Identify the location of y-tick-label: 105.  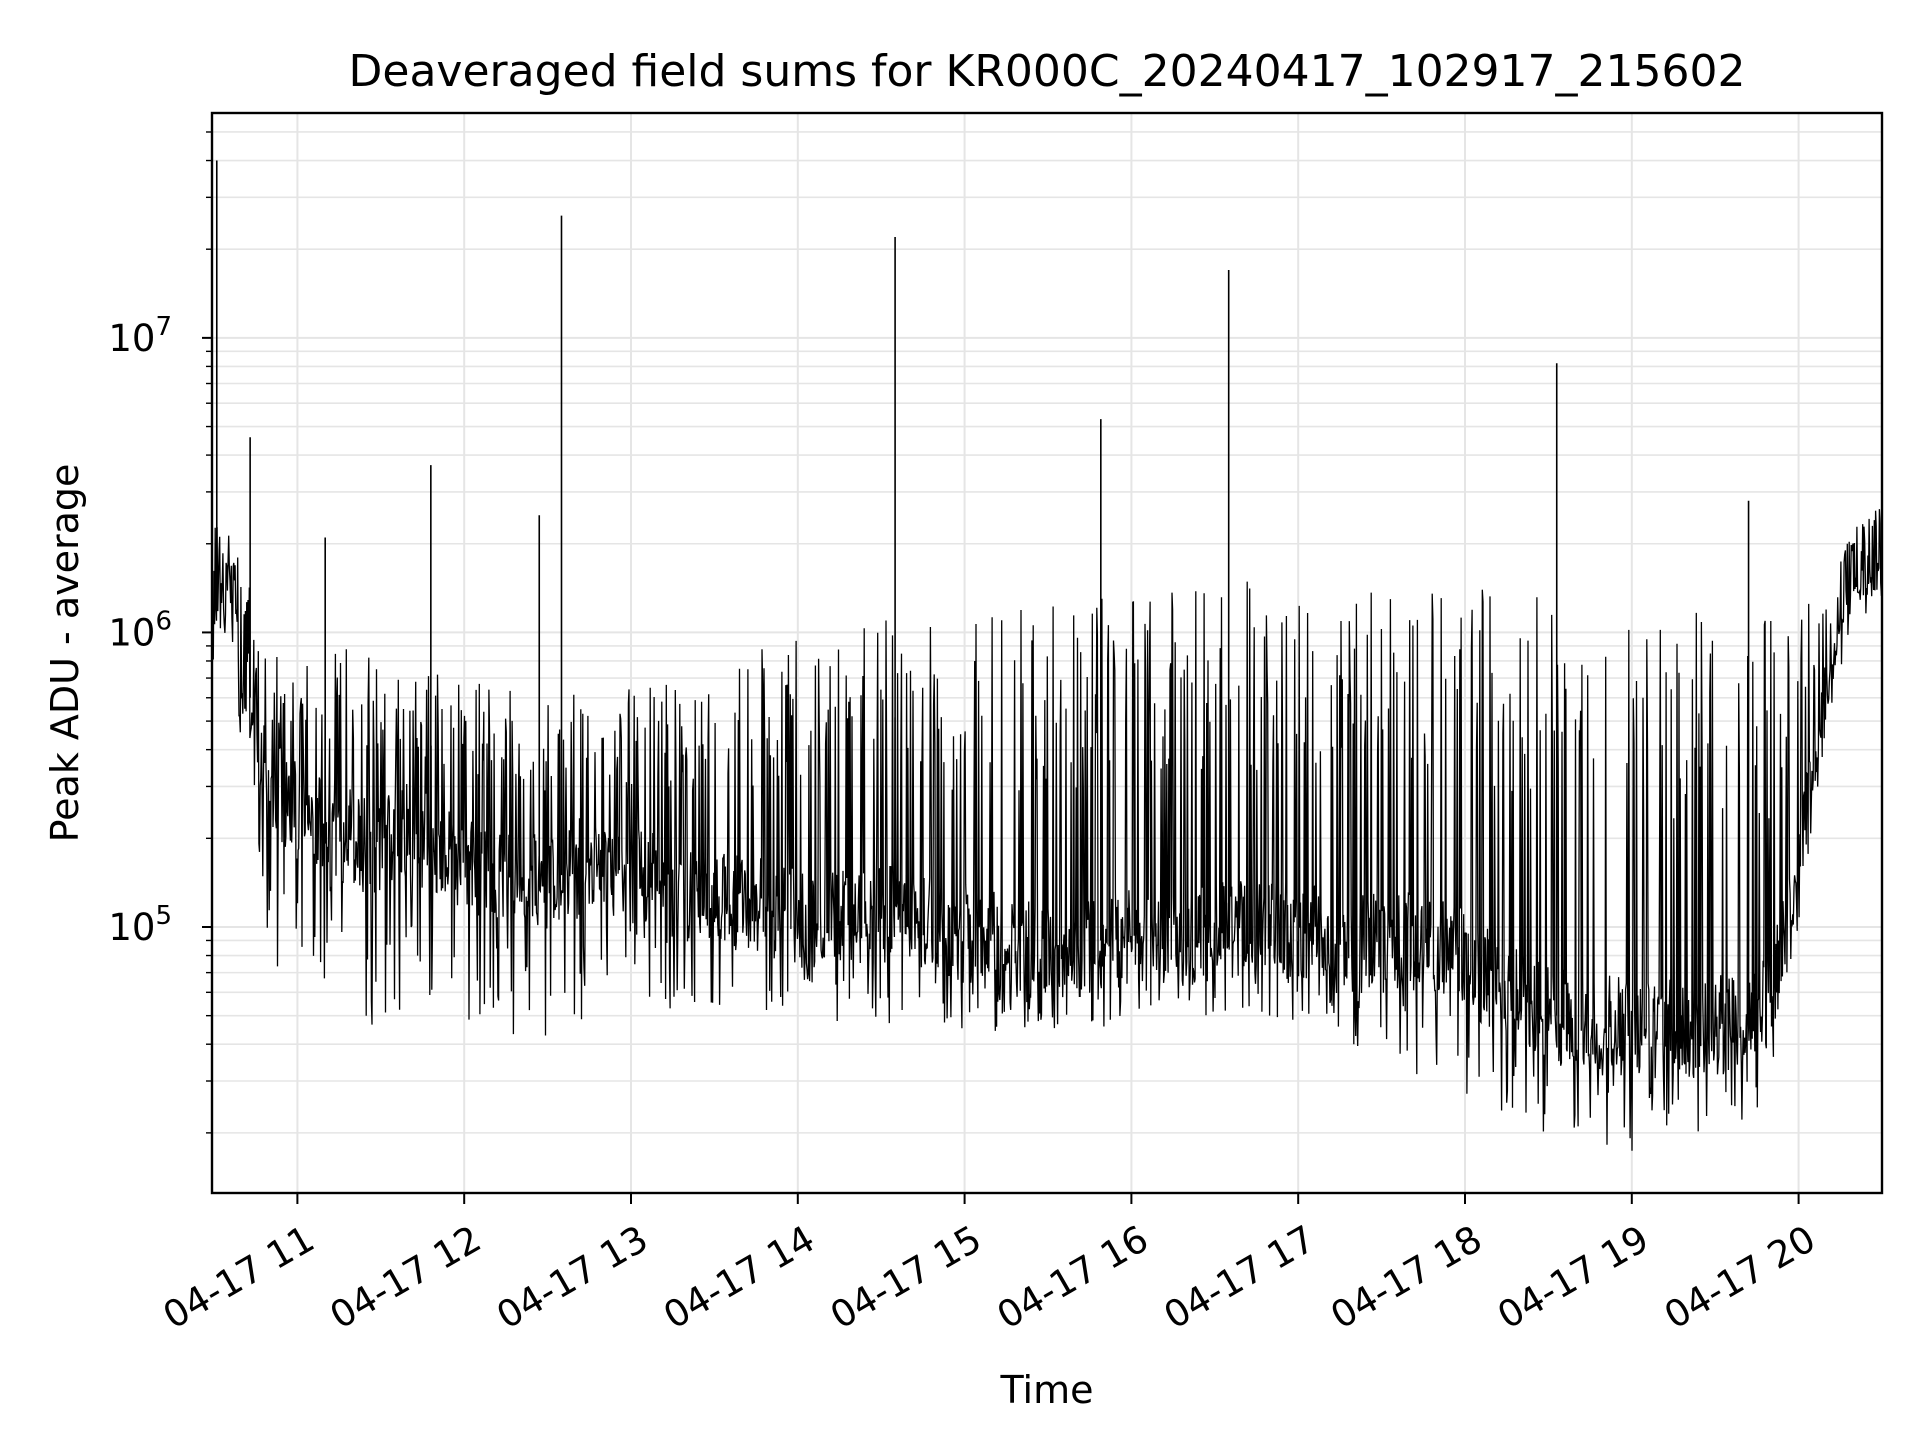
(140, 925).